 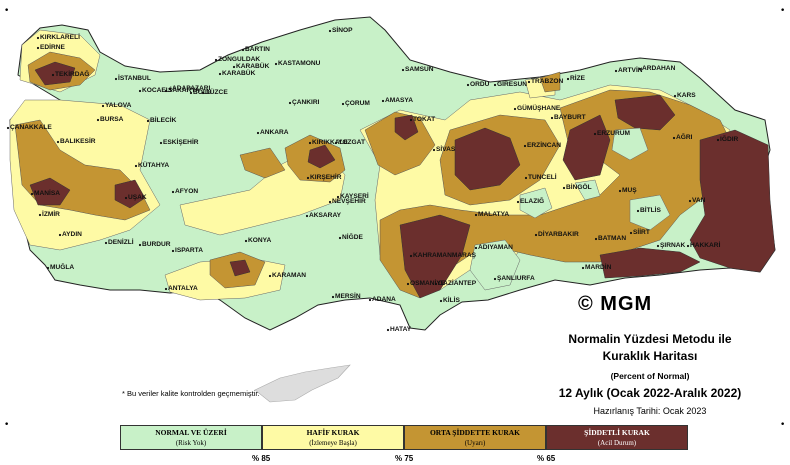 I want to click on city-label: KOCAELİ, so click(x=157, y=90).